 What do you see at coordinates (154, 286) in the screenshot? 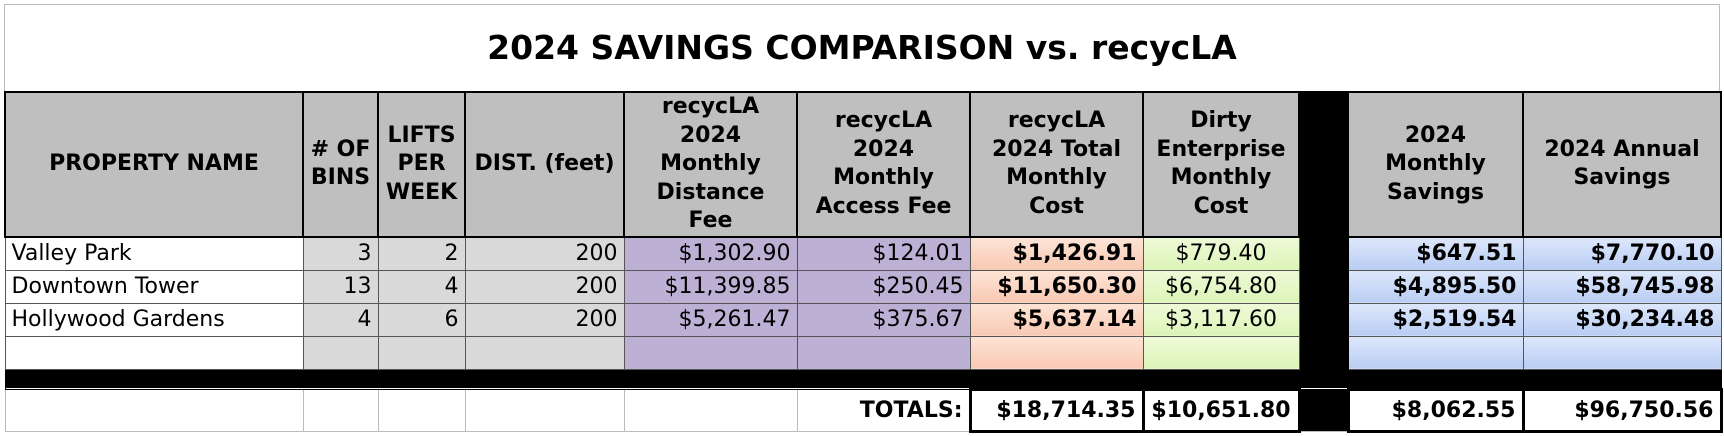
I see `cell: Downtown Tower` at bounding box center [154, 286].